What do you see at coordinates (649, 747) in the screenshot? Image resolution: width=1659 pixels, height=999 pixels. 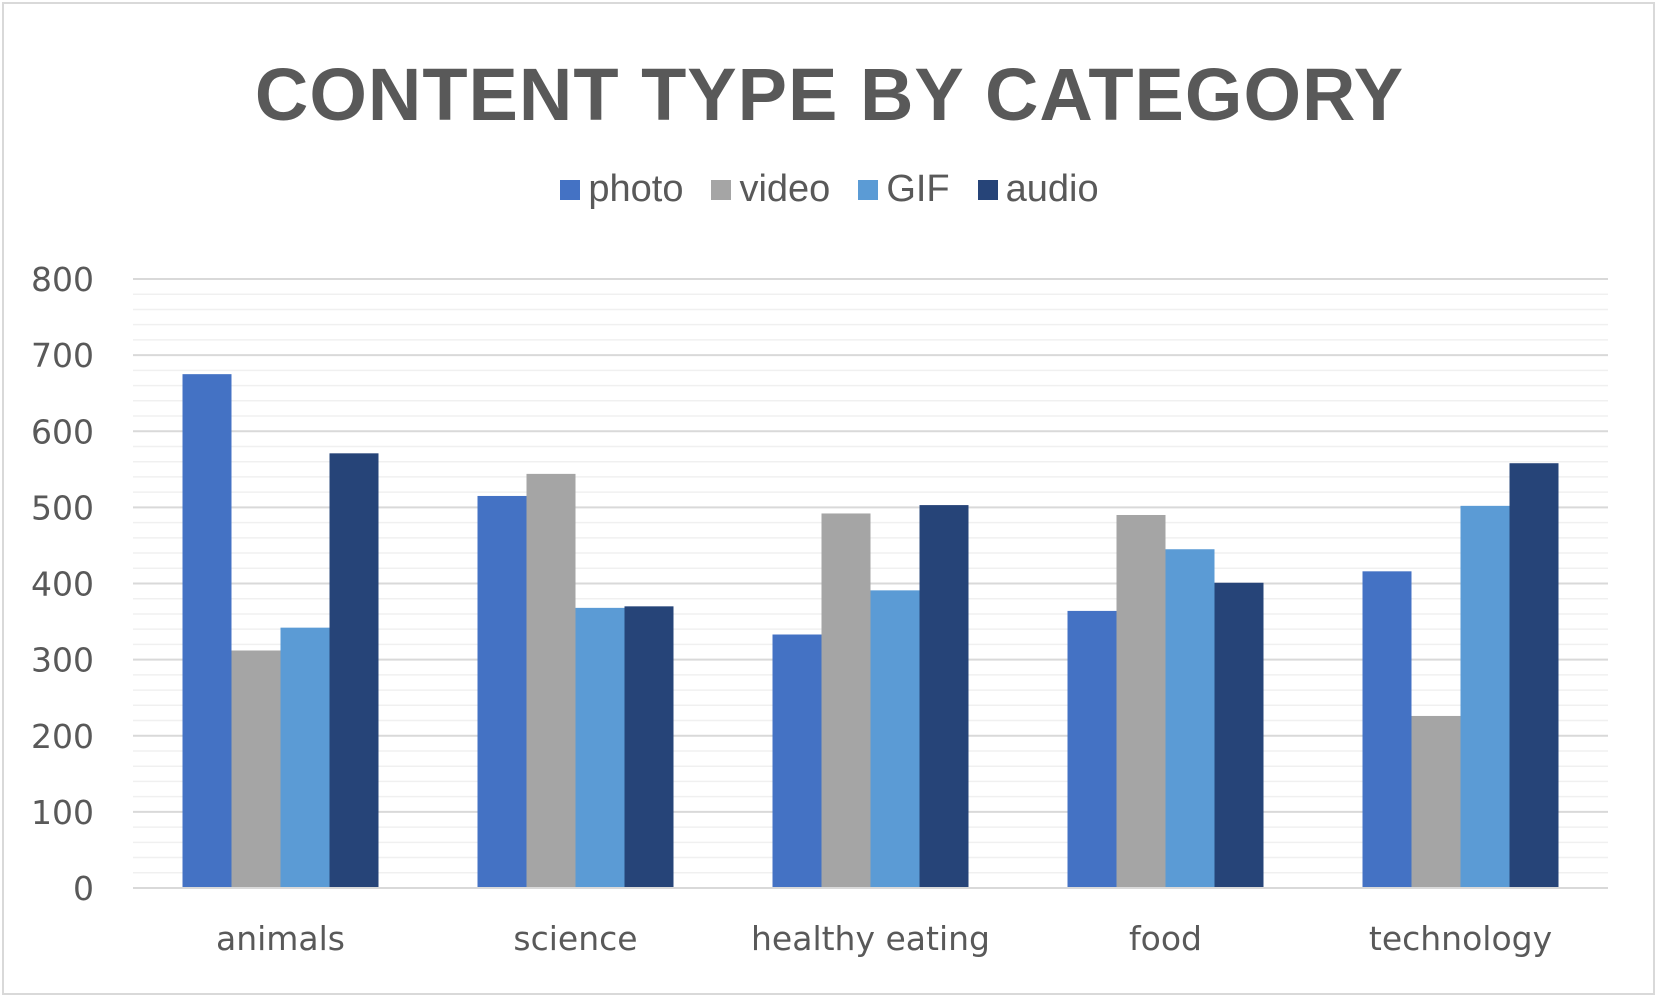 I see `bar-audio-science` at bounding box center [649, 747].